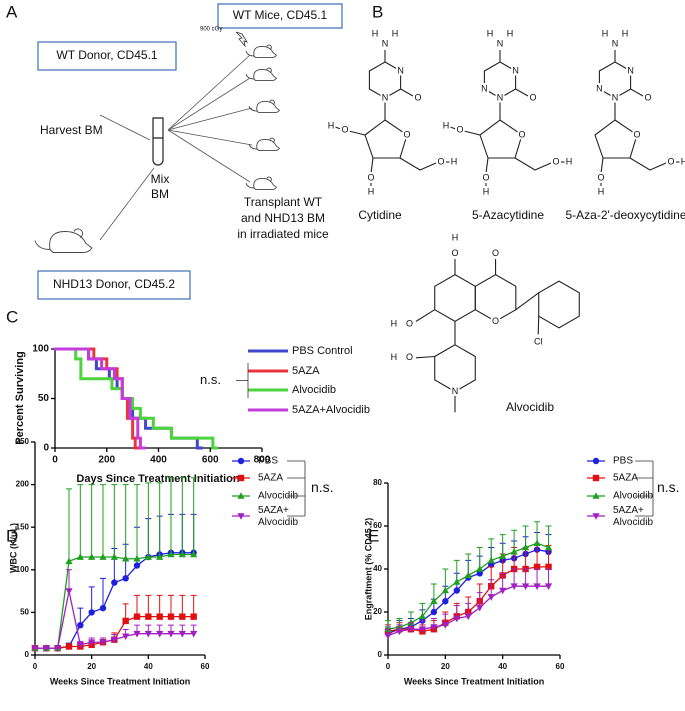 The width and height of the screenshot is (685, 711). What do you see at coordinates (12, 316) in the screenshot?
I see `panel-label: C` at bounding box center [12, 316].